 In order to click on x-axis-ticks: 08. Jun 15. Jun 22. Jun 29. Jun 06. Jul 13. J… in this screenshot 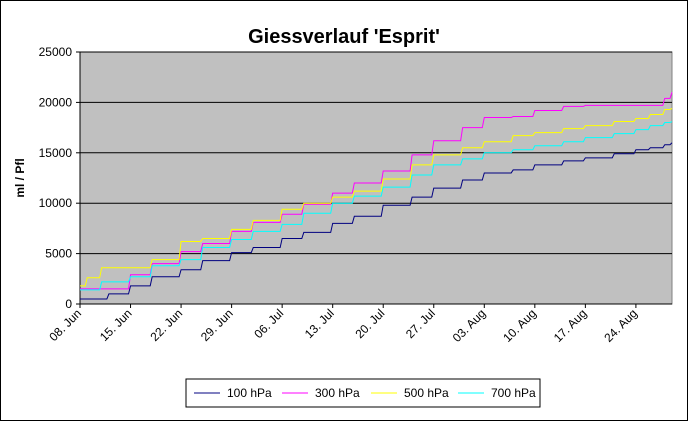, I will do `click(359, 324)`.